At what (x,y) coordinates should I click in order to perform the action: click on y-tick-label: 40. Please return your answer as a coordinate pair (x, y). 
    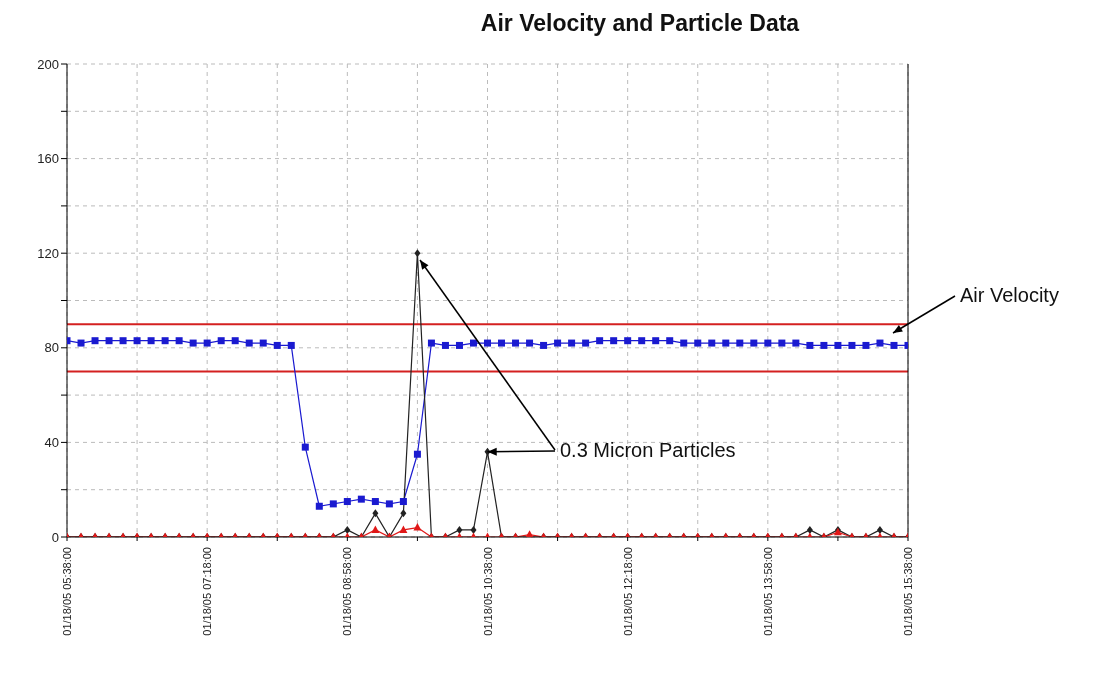
    Looking at the image, I should click on (51, 443).